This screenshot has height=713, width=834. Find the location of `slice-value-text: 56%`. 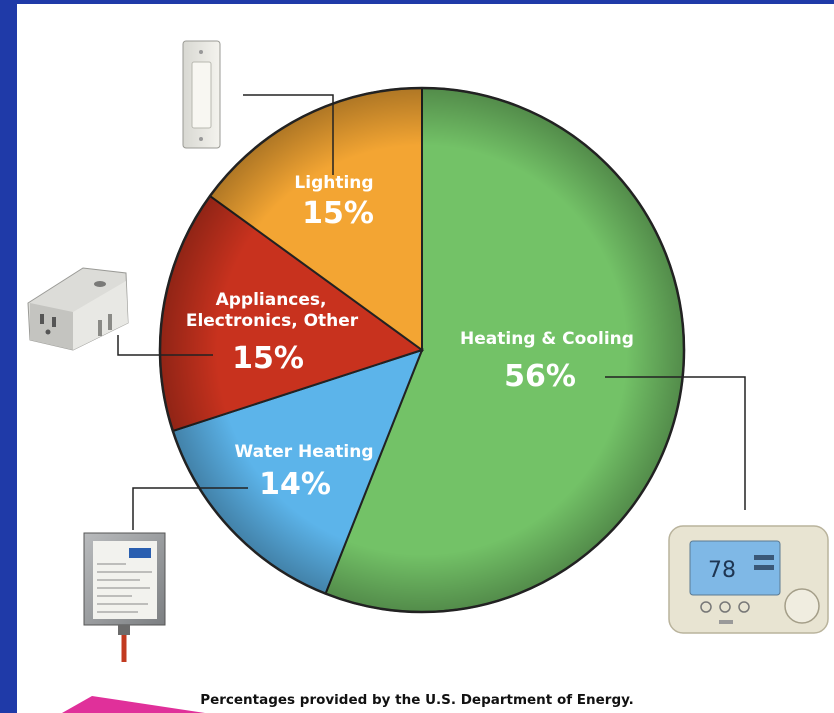

slice-value-text: 56% is located at coordinates (540, 376).